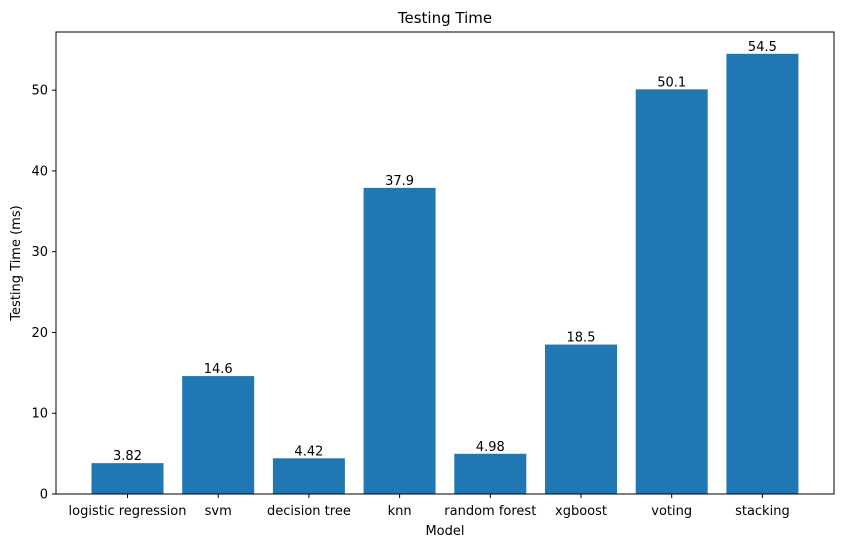 This screenshot has width=841, height=547. I want to click on x-axis-label: Model, so click(444, 531).